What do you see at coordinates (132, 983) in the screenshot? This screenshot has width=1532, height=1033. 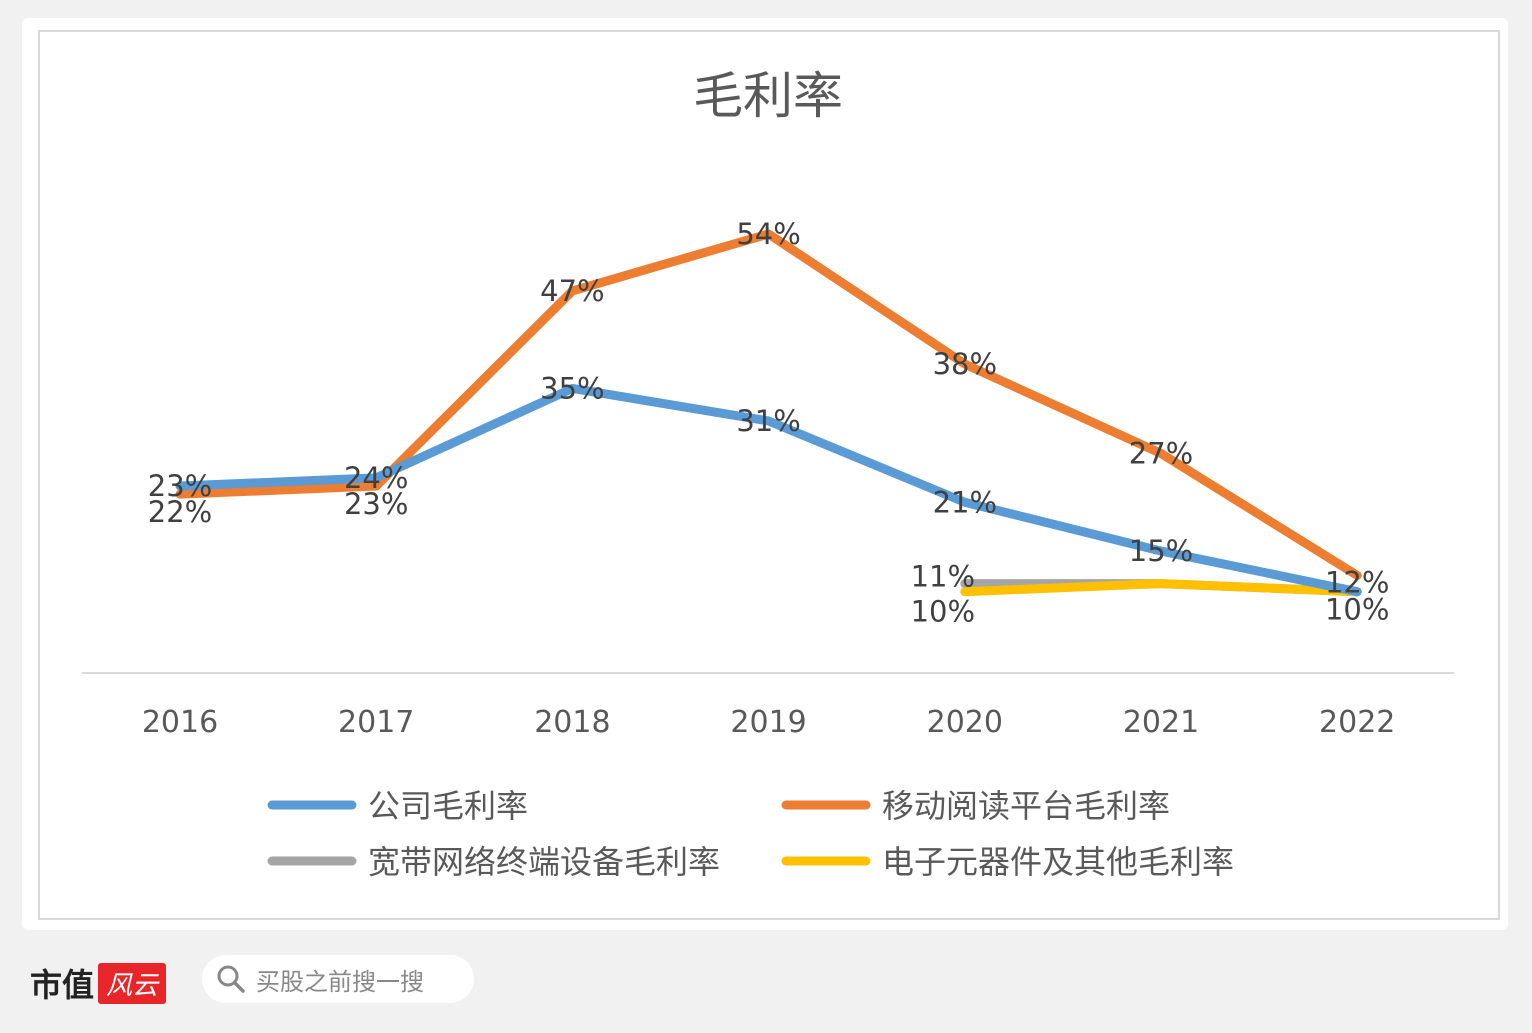 I see `brand-red-text: 风云` at bounding box center [132, 983].